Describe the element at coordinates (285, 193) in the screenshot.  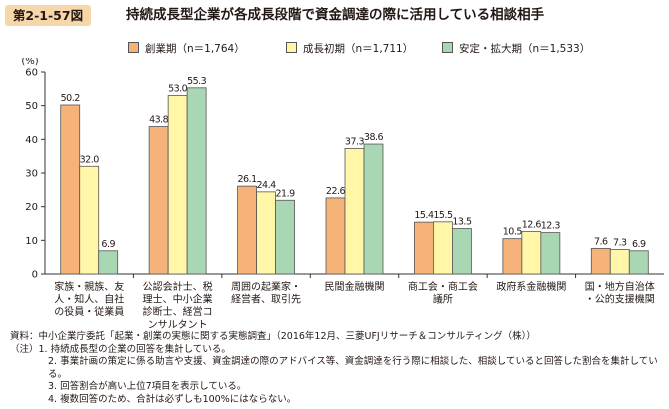
I see `data-label: 21.9` at that location.